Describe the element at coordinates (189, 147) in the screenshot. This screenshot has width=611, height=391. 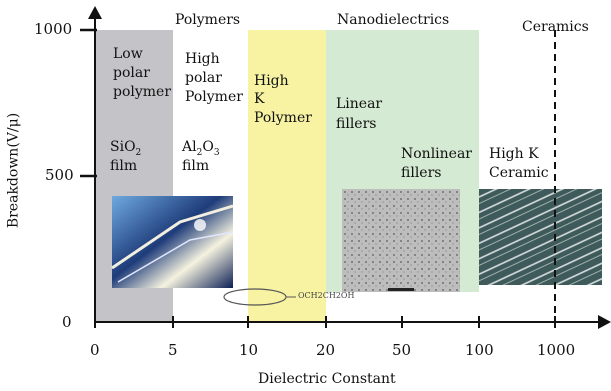
I see `al2o3-formula-al: Al` at that location.